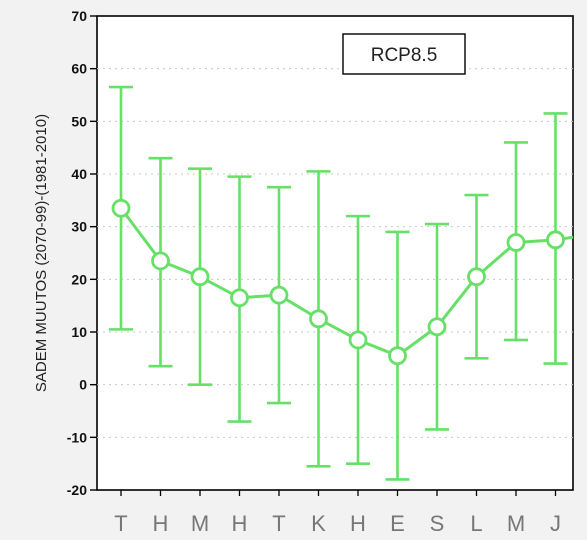 This screenshot has width=587, height=540. I want to click on legend-box-label: RCP8.5, so click(404, 55).